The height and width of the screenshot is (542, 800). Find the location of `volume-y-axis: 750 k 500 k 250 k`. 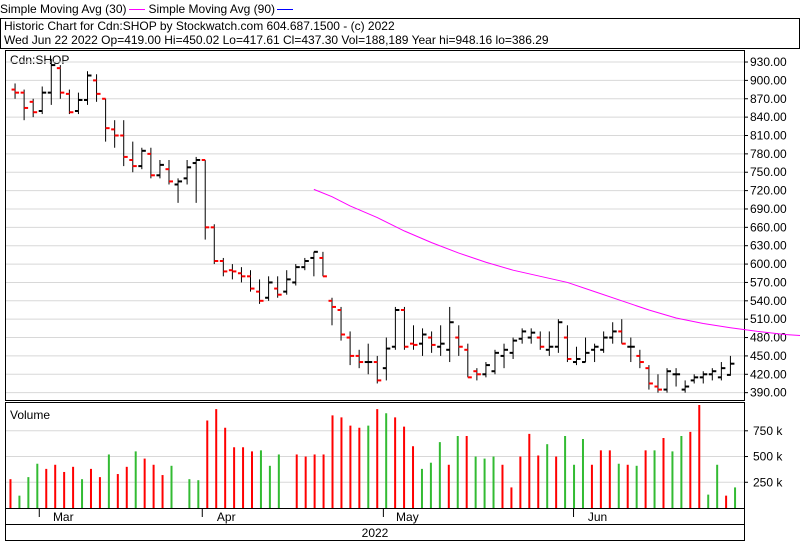

volume-y-axis: 750 k 500 k 250 k is located at coordinates (763, 456).